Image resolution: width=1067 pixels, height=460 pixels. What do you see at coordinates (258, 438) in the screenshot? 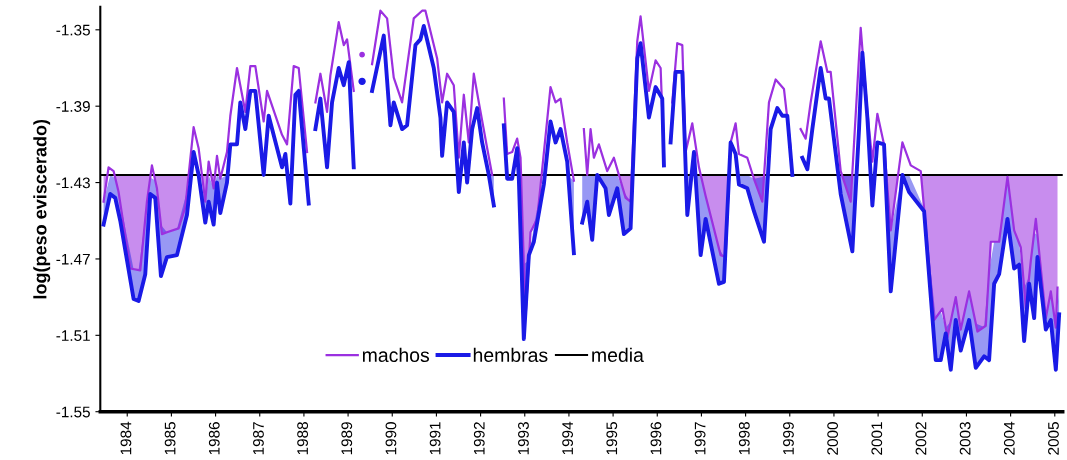
I see `x-tick-label: 1987` at bounding box center [258, 438].